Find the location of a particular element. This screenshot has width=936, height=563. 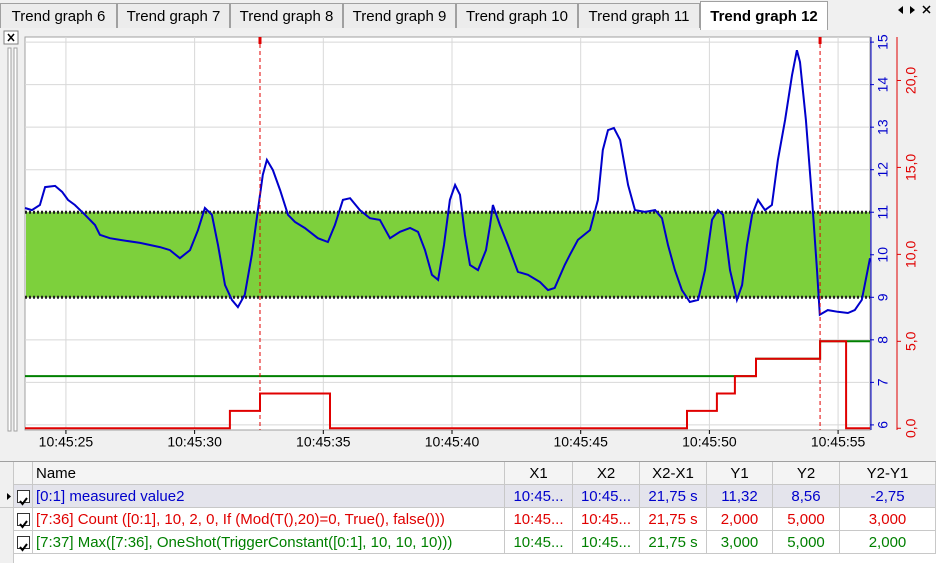

y2-tick-label: 0,0 is located at coordinates (911, 428).